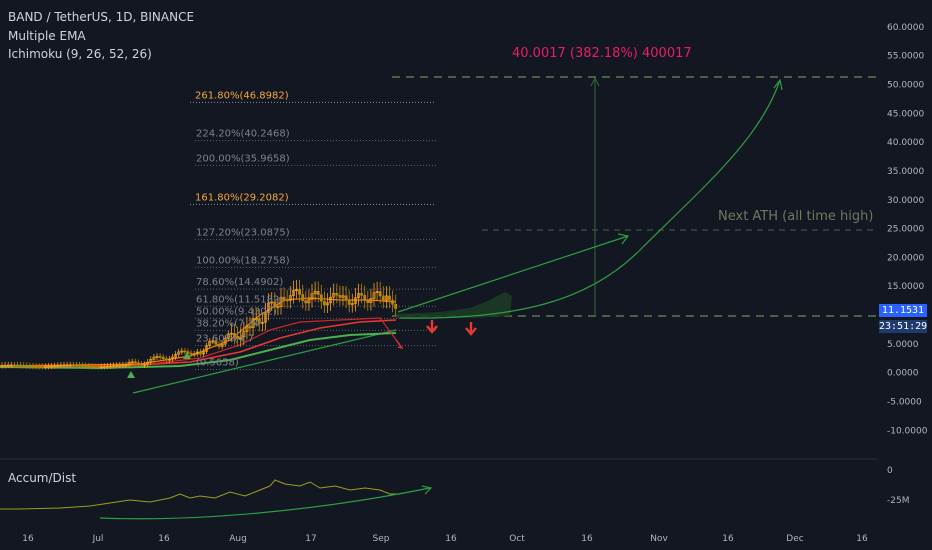 Image resolution: width=932 pixels, height=550 pixels. What do you see at coordinates (80, 54) in the screenshot?
I see `indicator-label-ichimoku: Ichimoku (9, 26, 52, 26)` at bounding box center [80, 54].